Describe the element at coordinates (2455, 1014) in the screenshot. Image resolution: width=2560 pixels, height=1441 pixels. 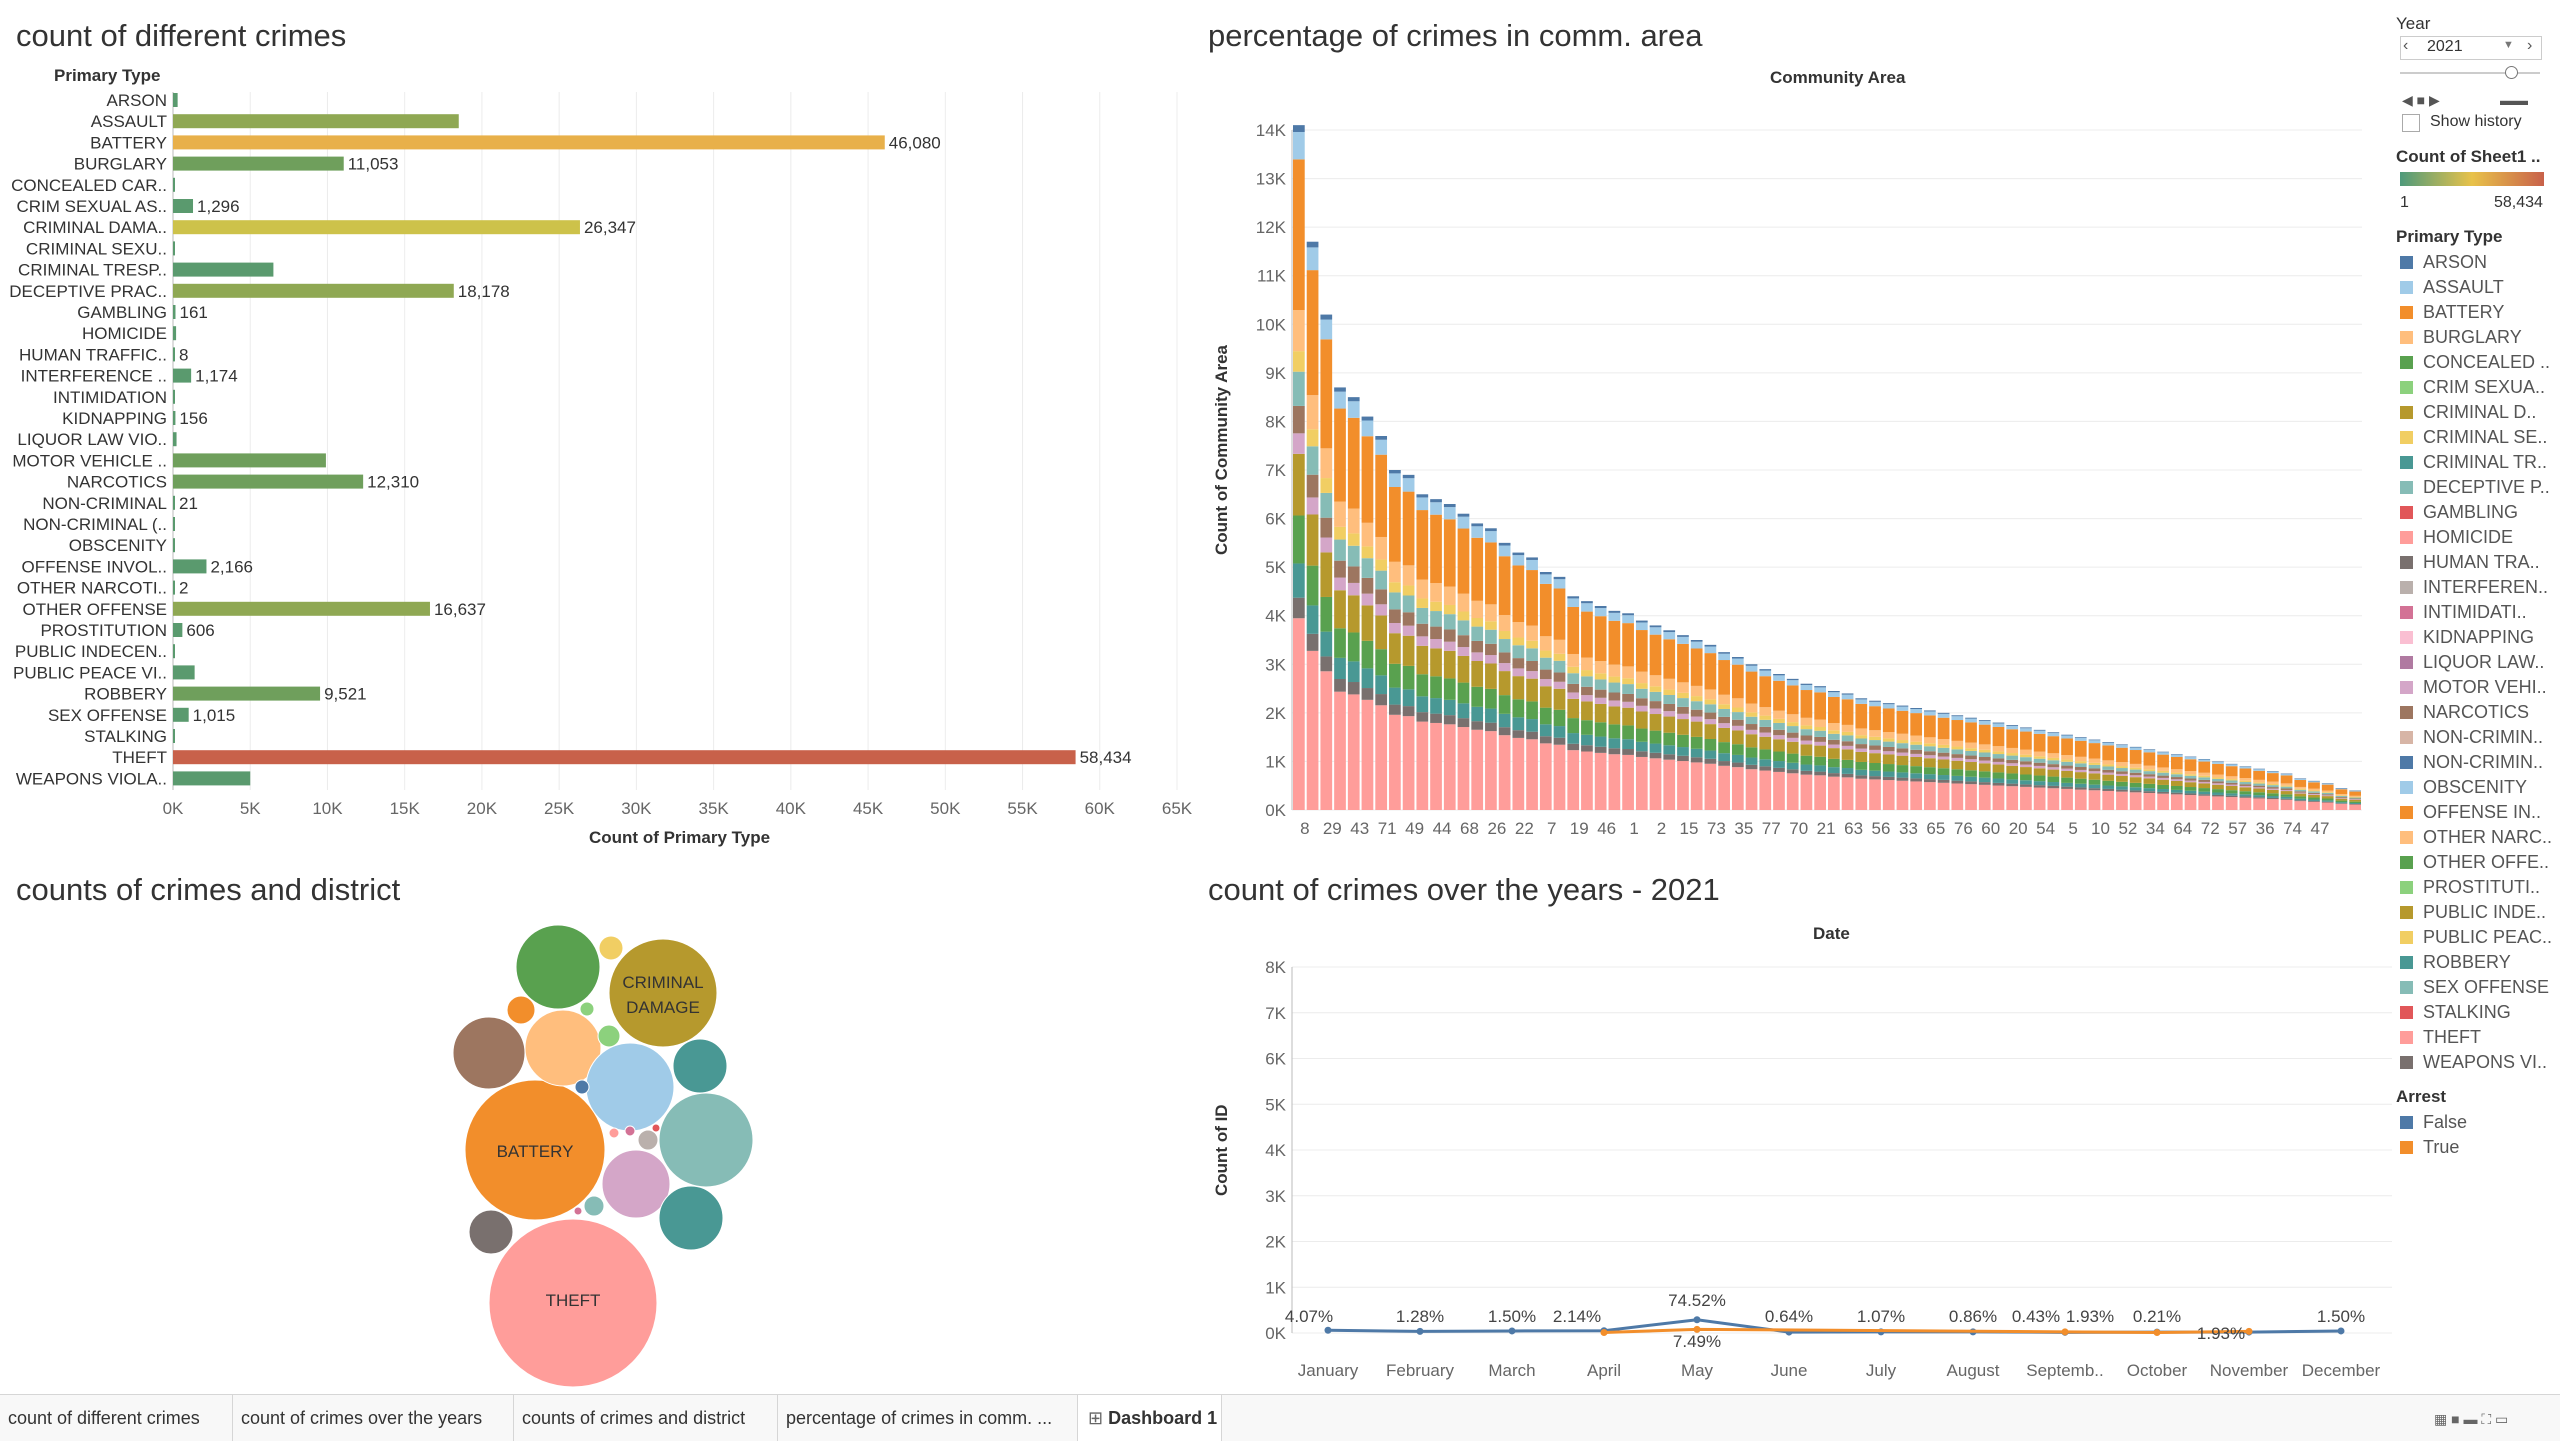
I see `primary-type-legend-item: STALKING` at that location.